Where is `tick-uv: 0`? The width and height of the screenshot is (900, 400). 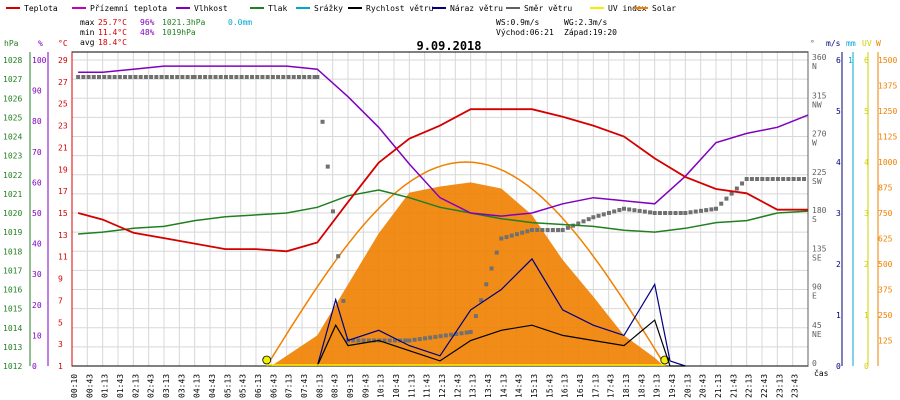
tick-uv: 0 is located at coordinates (866, 366).